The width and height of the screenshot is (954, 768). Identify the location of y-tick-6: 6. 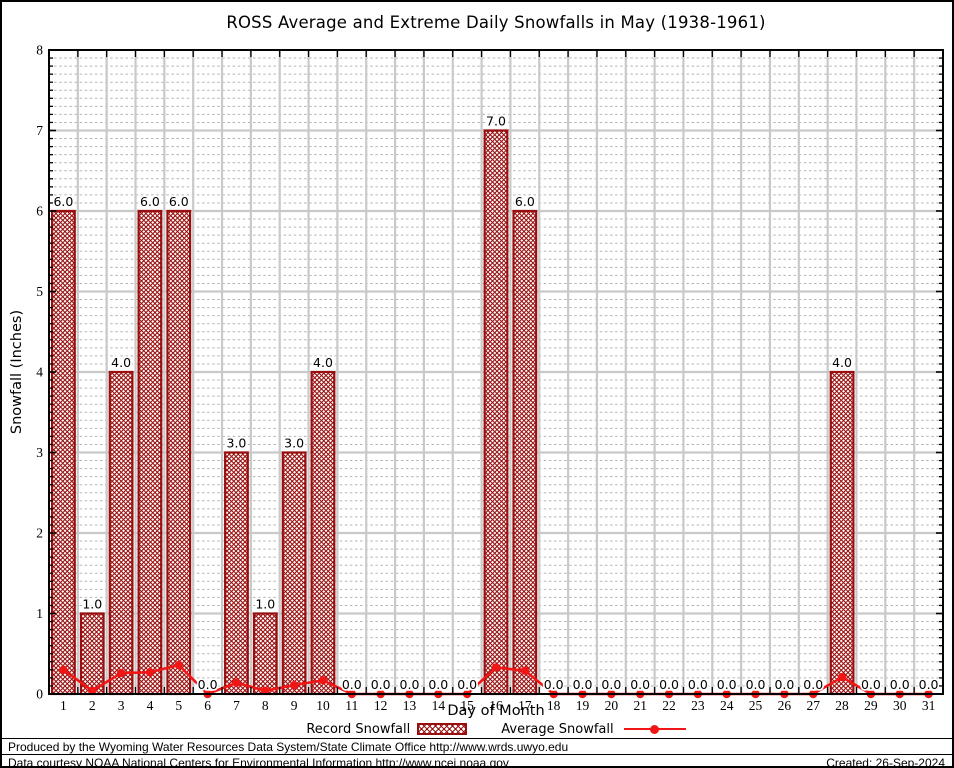
(39, 211).